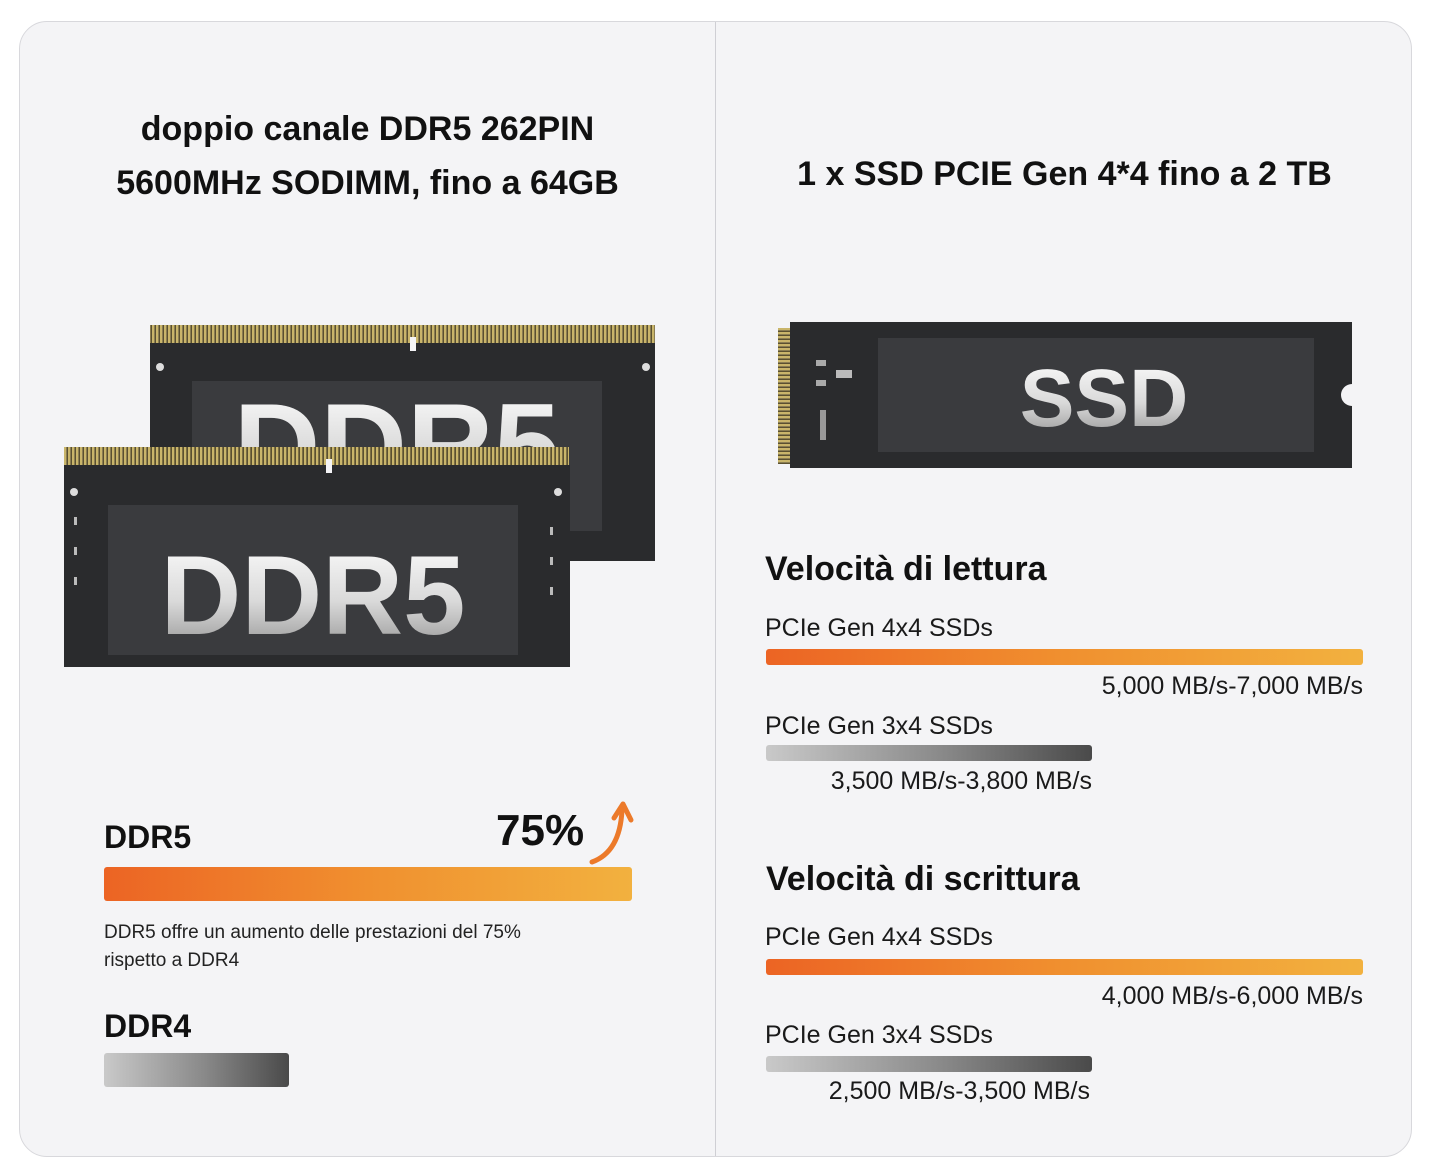  Describe the element at coordinates (961, 781) in the screenshot. I see `read-gen3-value: 3,500 MB/s-3,800 MB/s` at that location.